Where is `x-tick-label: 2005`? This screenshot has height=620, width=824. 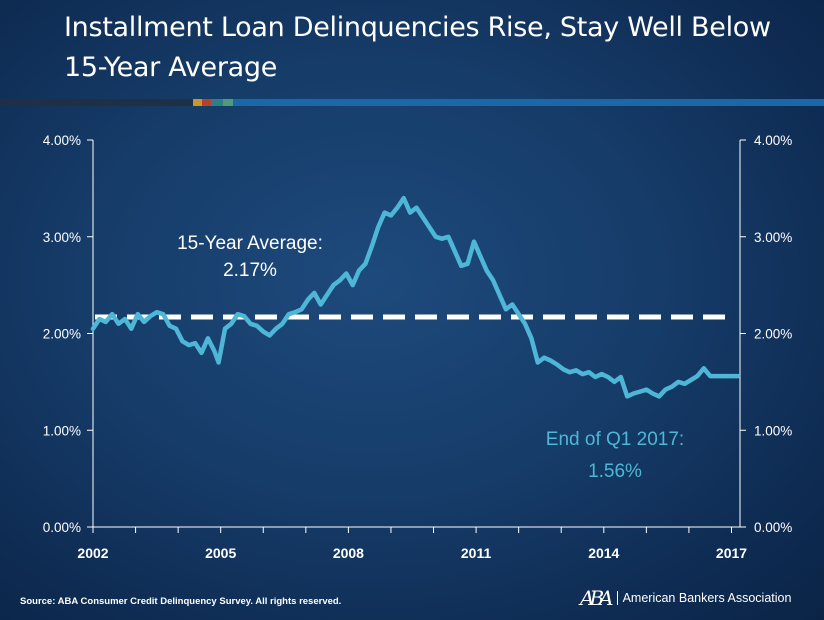 x-tick-label: 2005 is located at coordinates (220, 553).